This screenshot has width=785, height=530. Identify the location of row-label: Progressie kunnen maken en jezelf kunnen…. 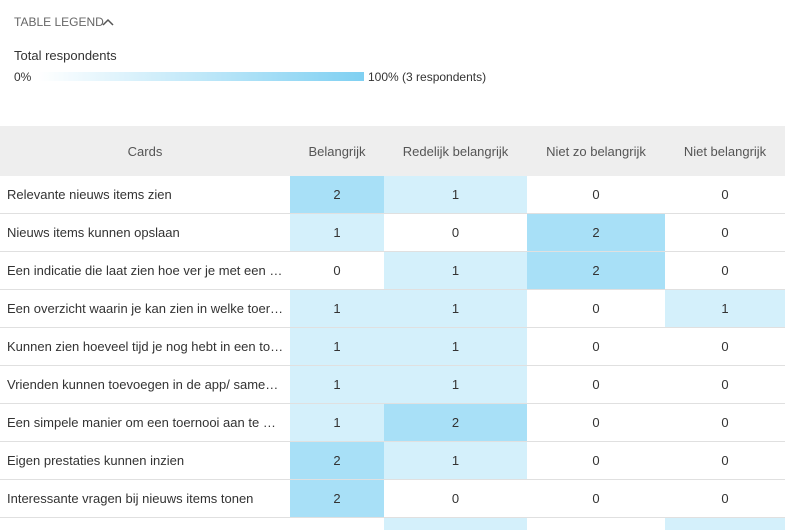
(145, 523).